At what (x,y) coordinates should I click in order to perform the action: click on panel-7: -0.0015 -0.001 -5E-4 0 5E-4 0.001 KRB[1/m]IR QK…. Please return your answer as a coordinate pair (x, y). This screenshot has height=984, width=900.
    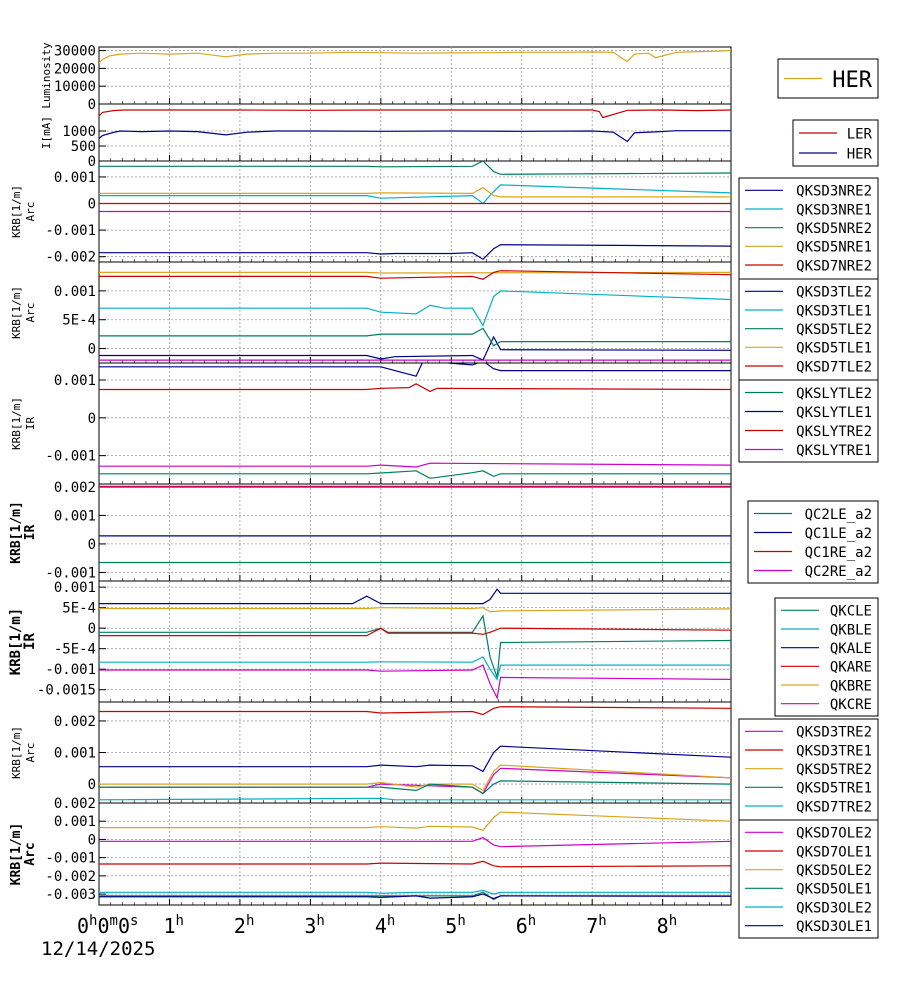
    Looking at the image, I should click on (443, 648).